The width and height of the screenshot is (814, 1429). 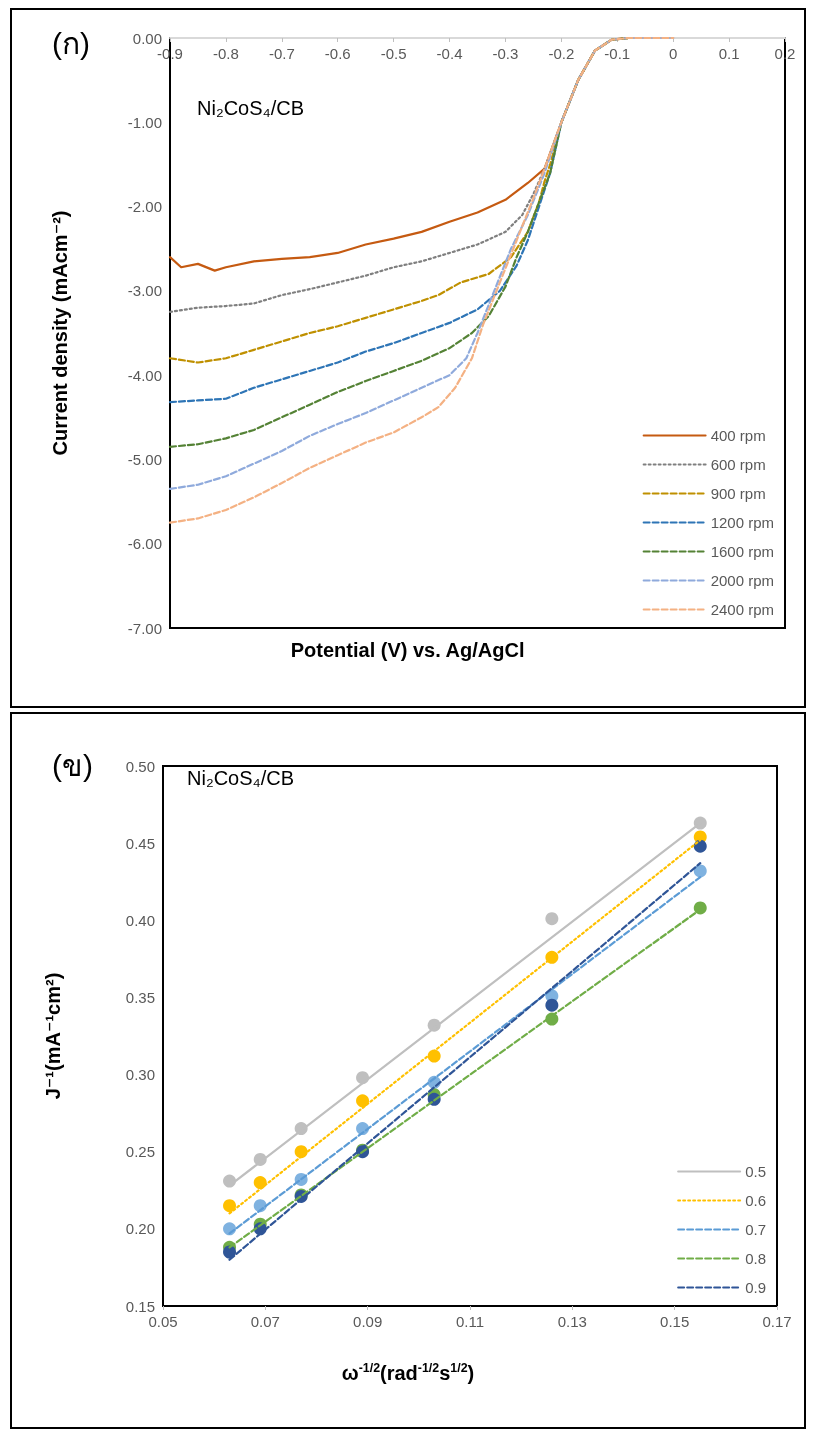 What do you see at coordinates (60, 333) in the screenshot?
I see `y-axis-title: Current density (mAcm⁻²)` at bounding box center [60, 333].